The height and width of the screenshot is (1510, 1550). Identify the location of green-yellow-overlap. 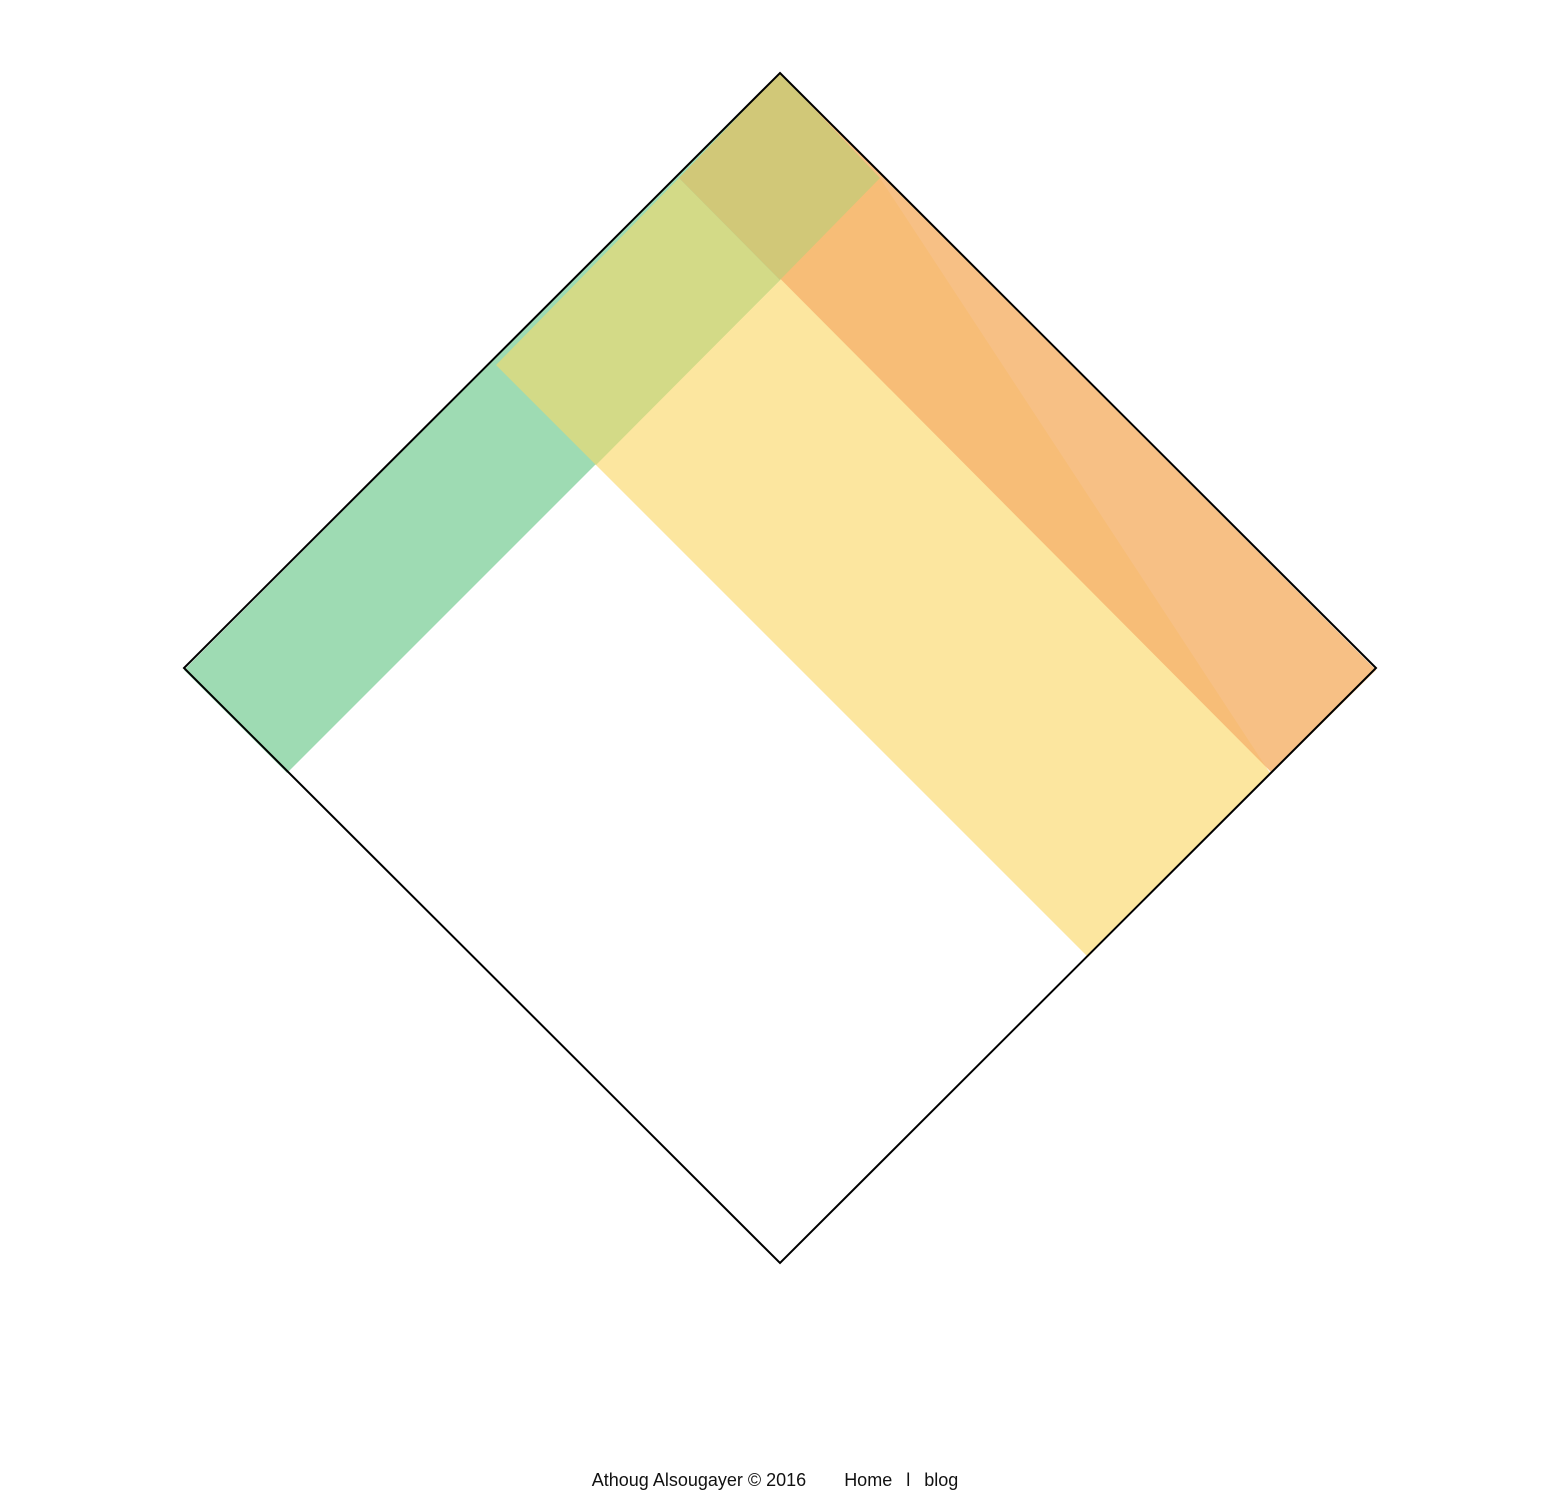
(638, 321).